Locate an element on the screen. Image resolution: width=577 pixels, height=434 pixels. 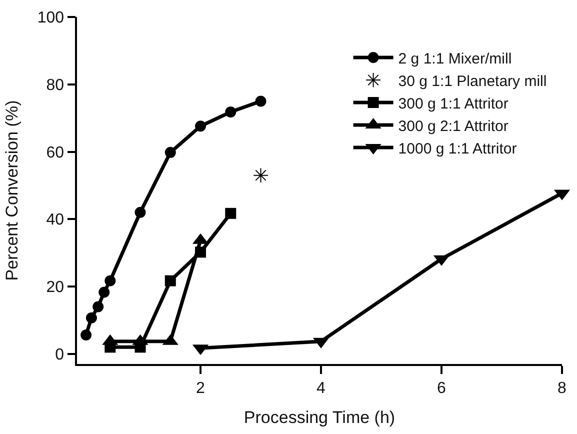
legend-label: 300 g 1:1 Attritor is located at coordinates (453, 103).